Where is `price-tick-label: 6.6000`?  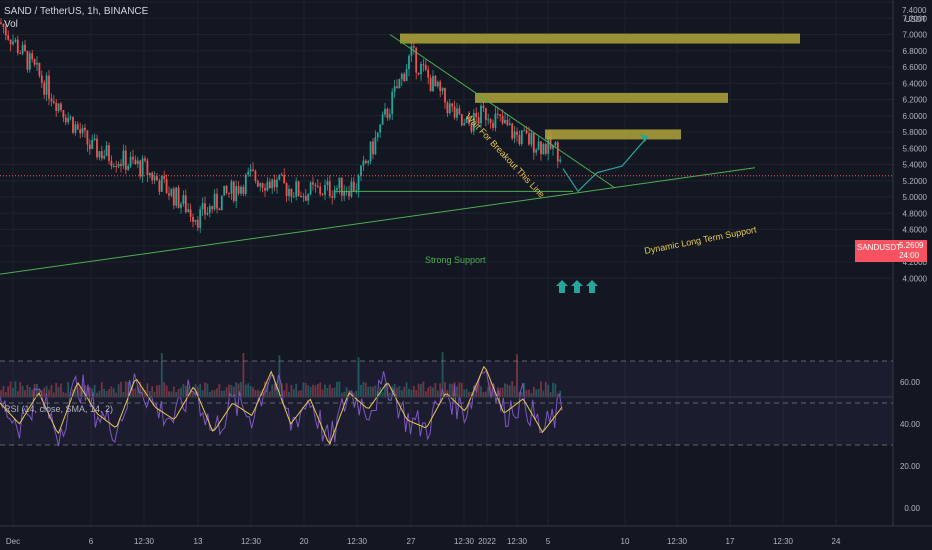 price-tick-label: 6.6000 is located at coordinates (915, 67).